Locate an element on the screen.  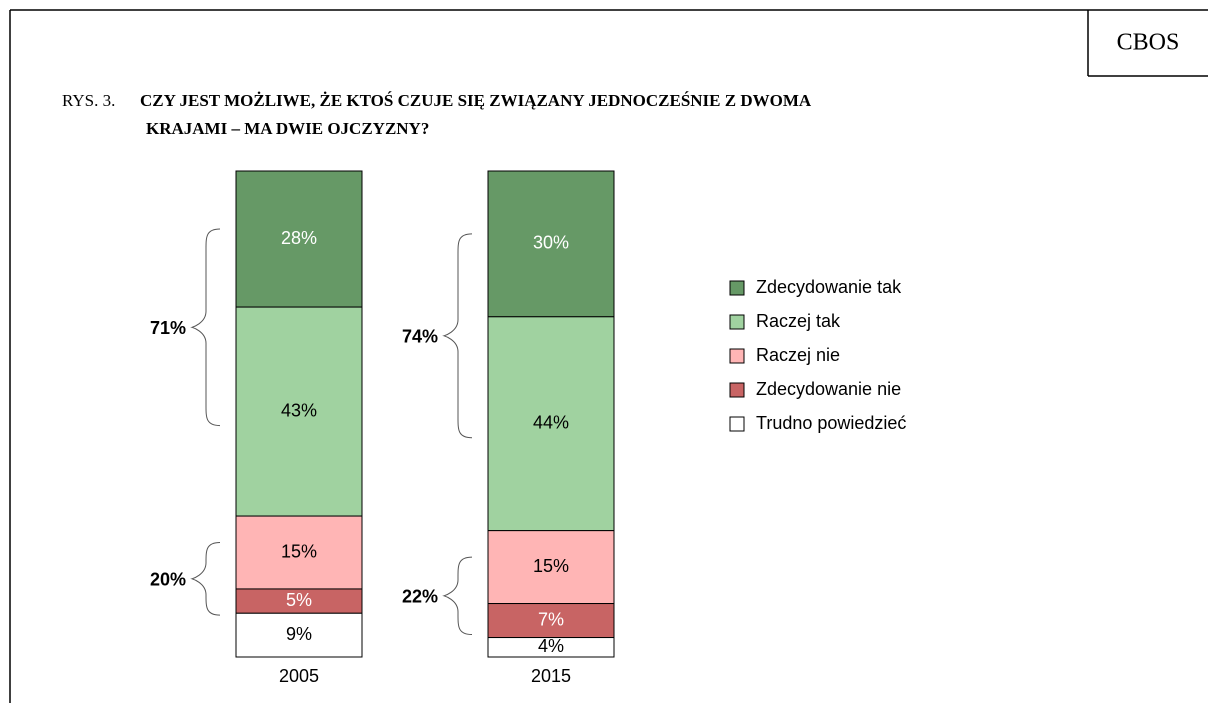
value-label: 44% is located at coordinates (551, 422).